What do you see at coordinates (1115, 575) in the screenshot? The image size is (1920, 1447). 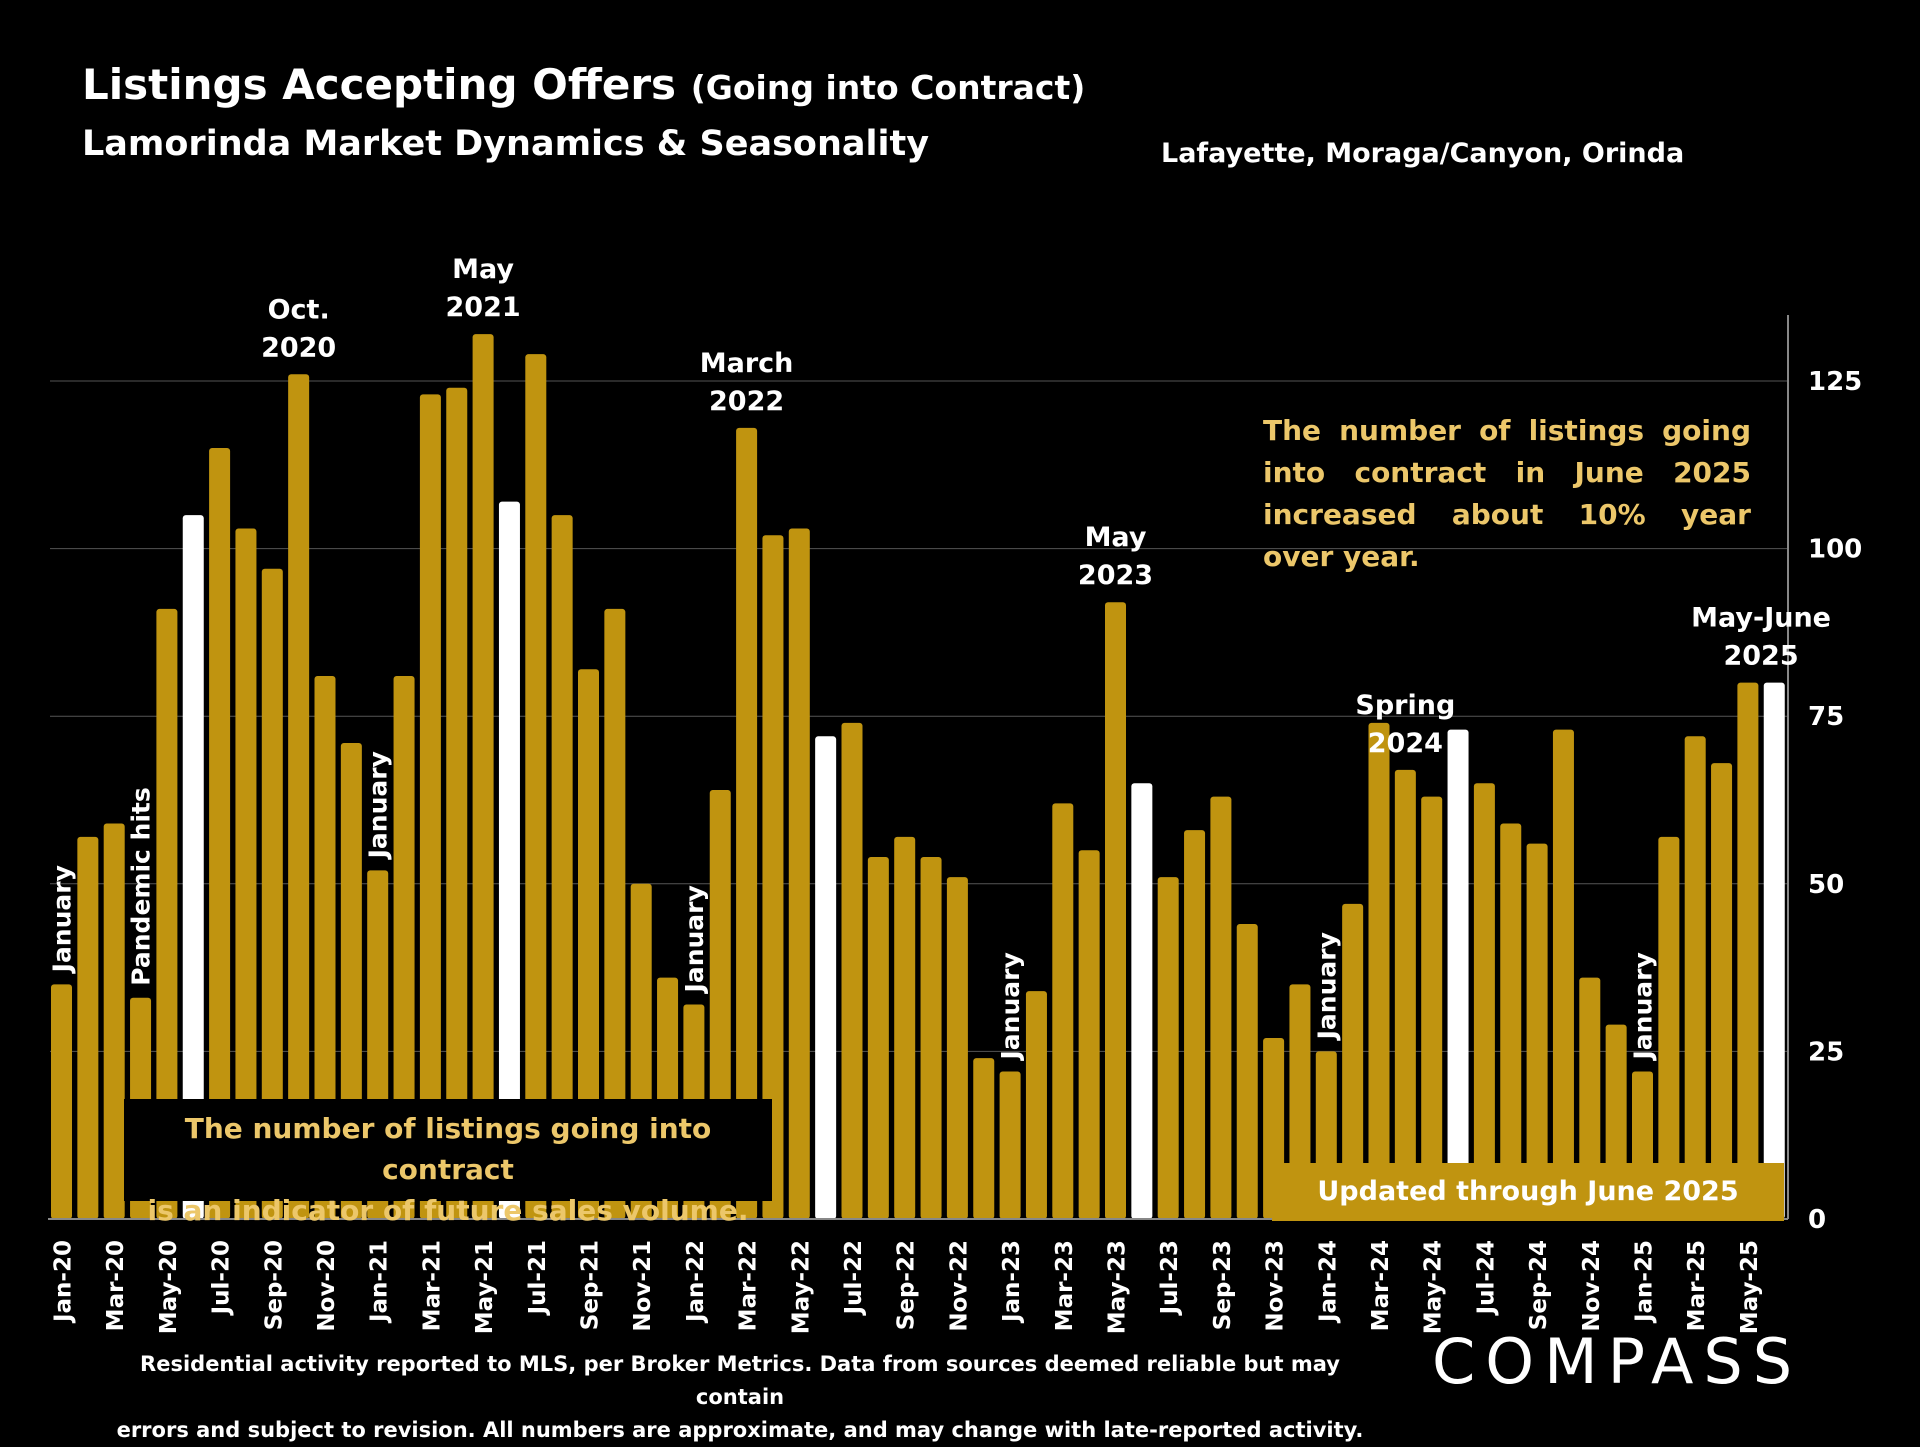 I see `annotation-label: 2023` at bounding box center [1115, 575].